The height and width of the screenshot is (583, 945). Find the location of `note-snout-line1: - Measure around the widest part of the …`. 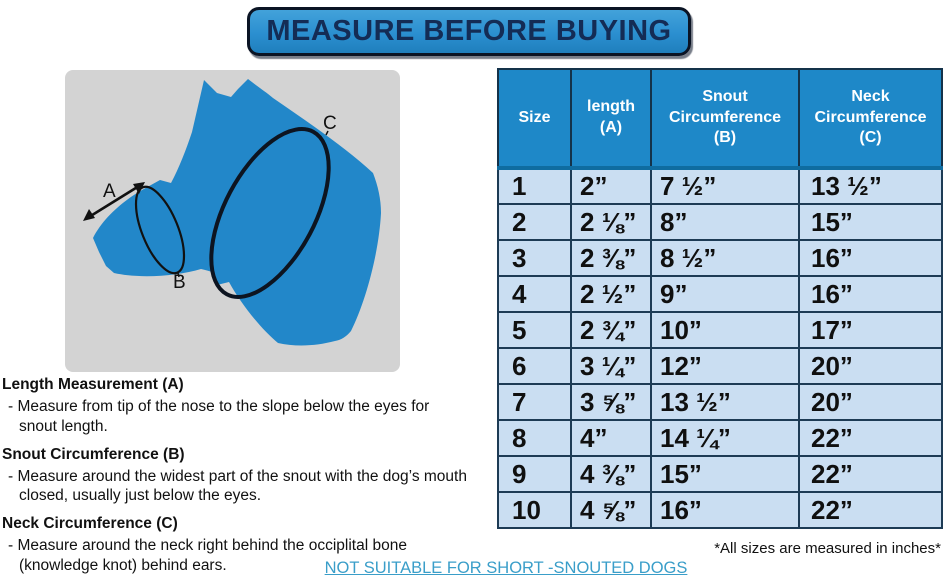

note-snout-line1: - Measure around the widest part of the … is located at coordinates (237, 476).